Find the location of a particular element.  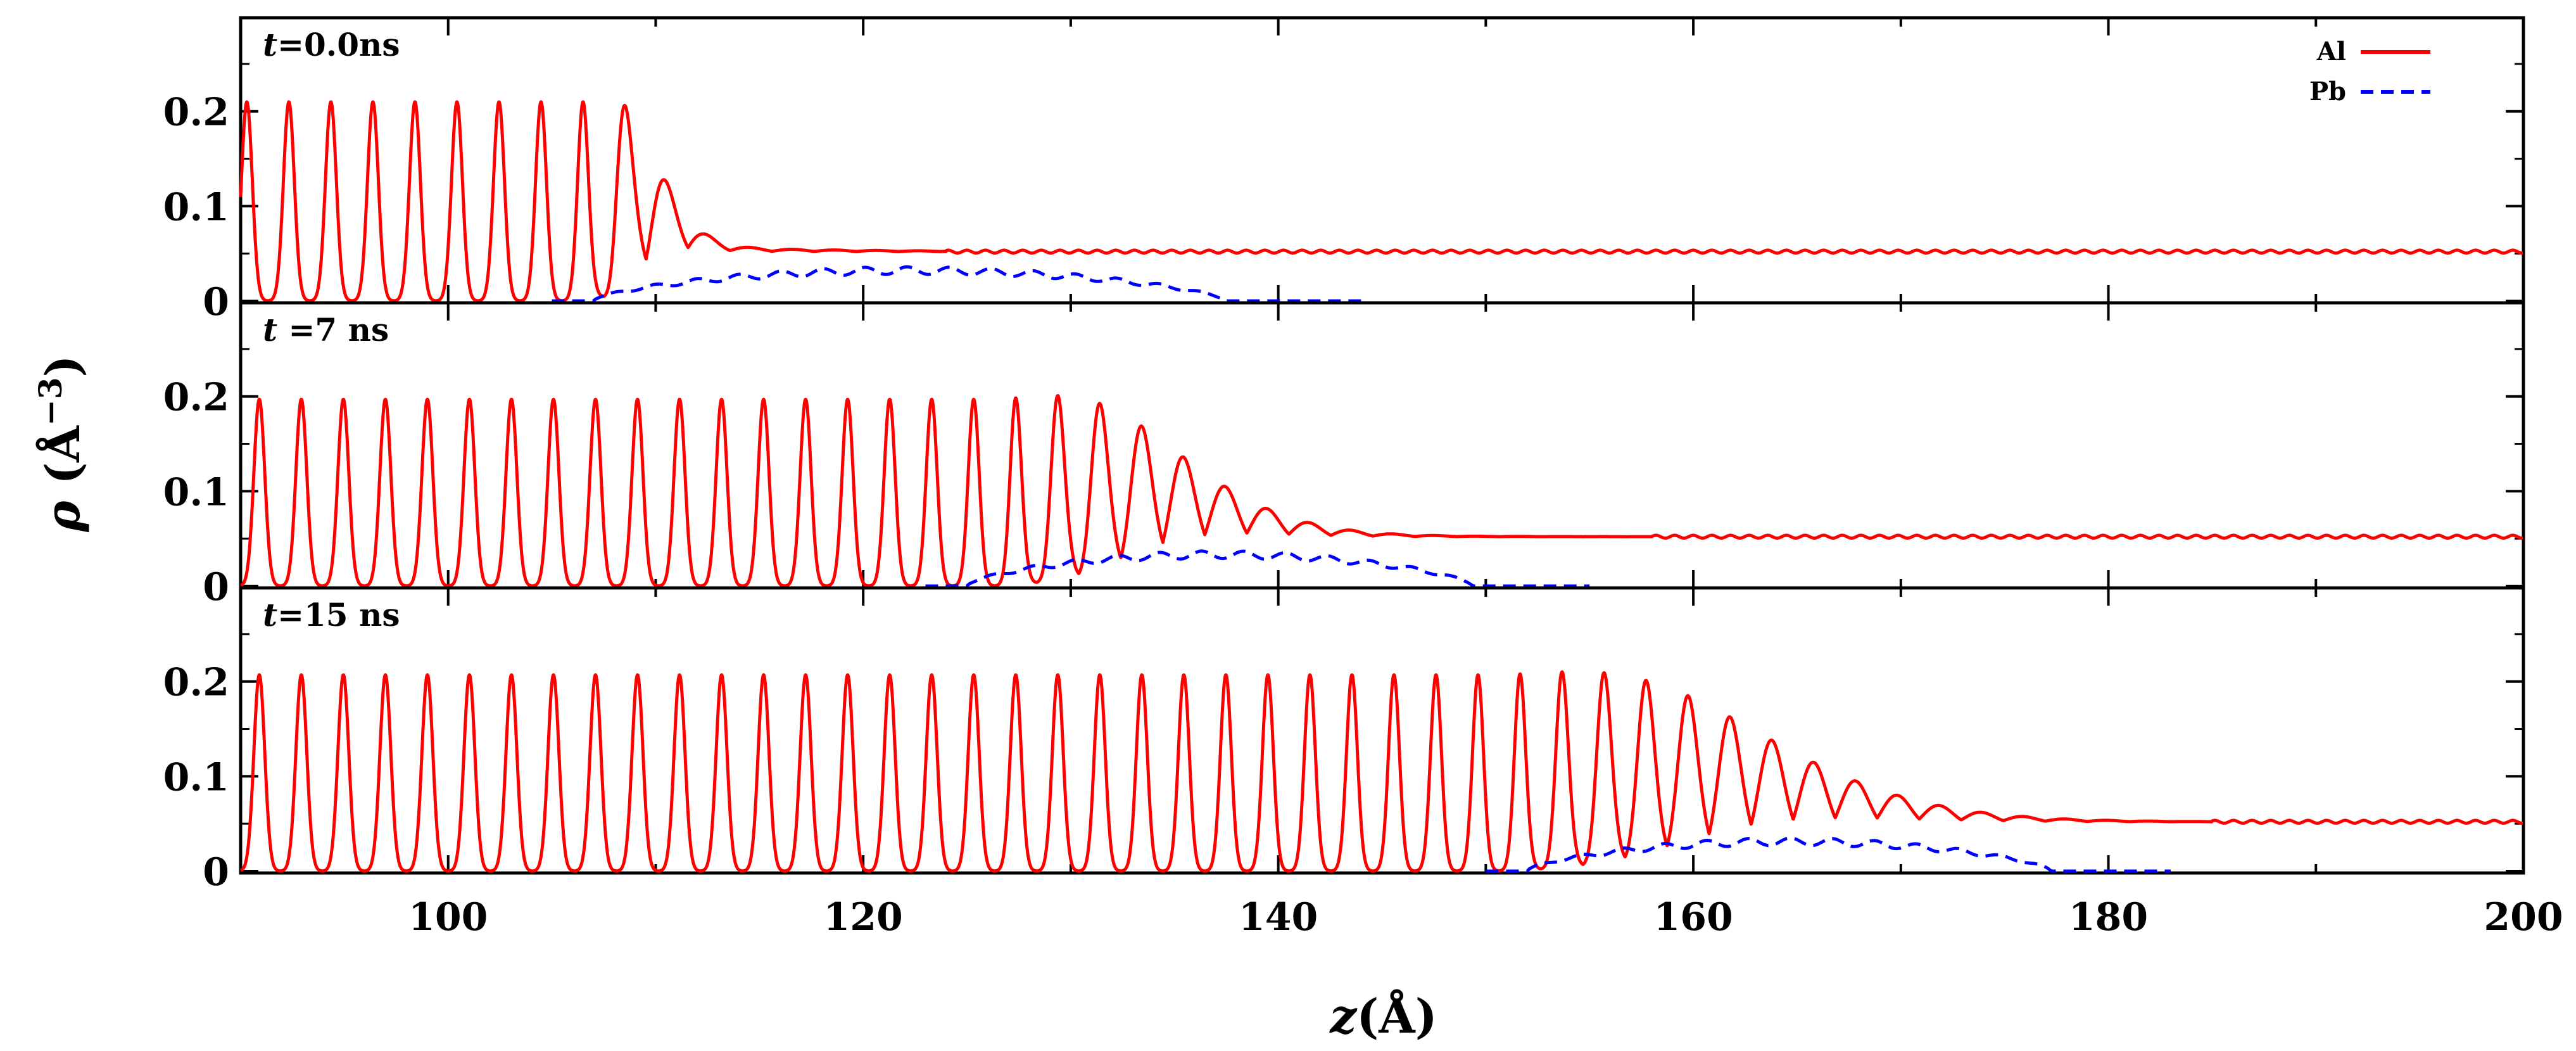

panel-label-t0: t=0.0ns is located at coordinates (332, 44).